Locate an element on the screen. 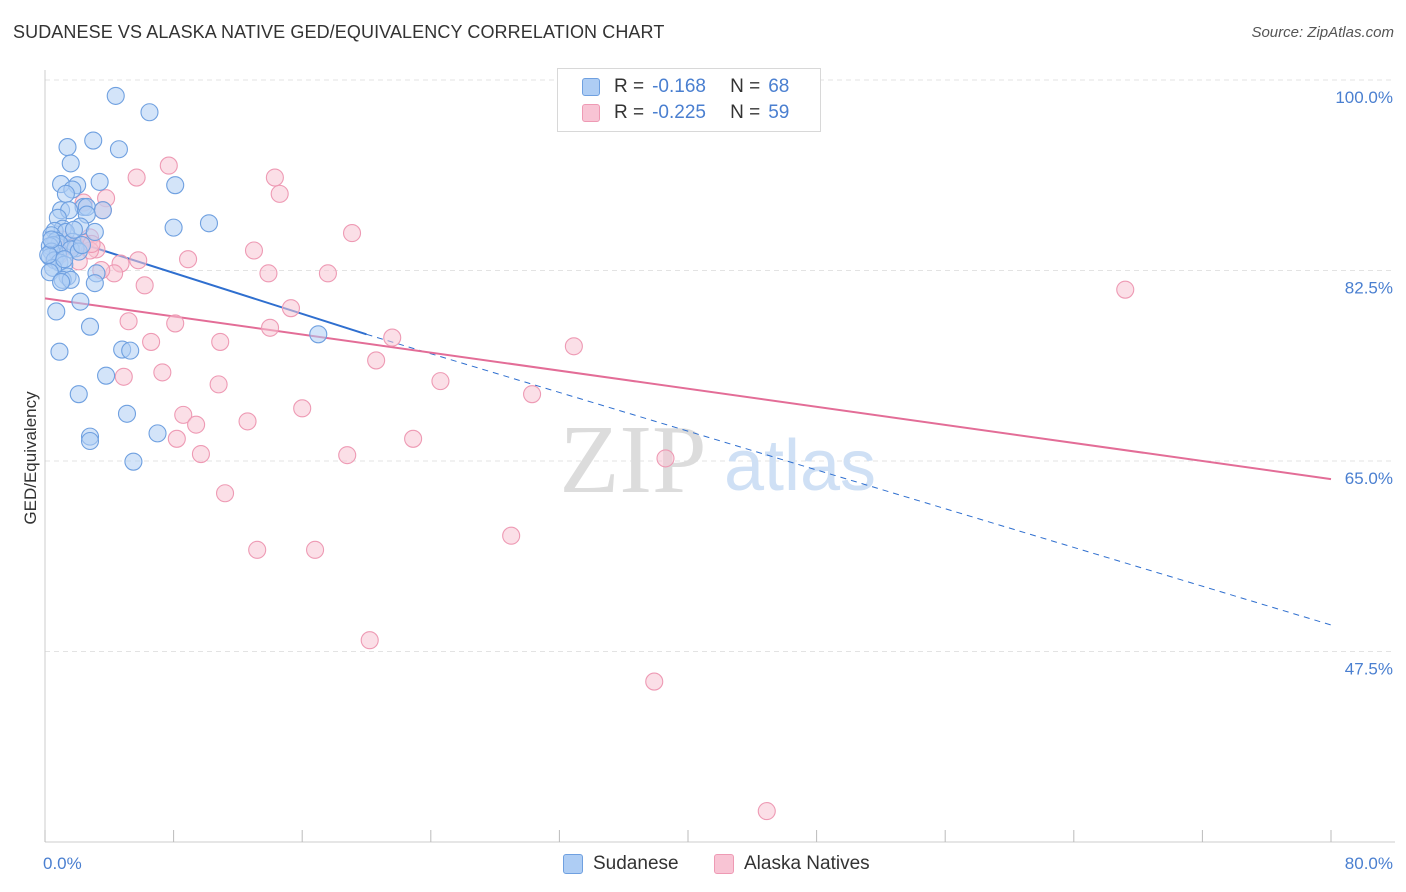  n-value: 59 is located at coordinates (779, 112).